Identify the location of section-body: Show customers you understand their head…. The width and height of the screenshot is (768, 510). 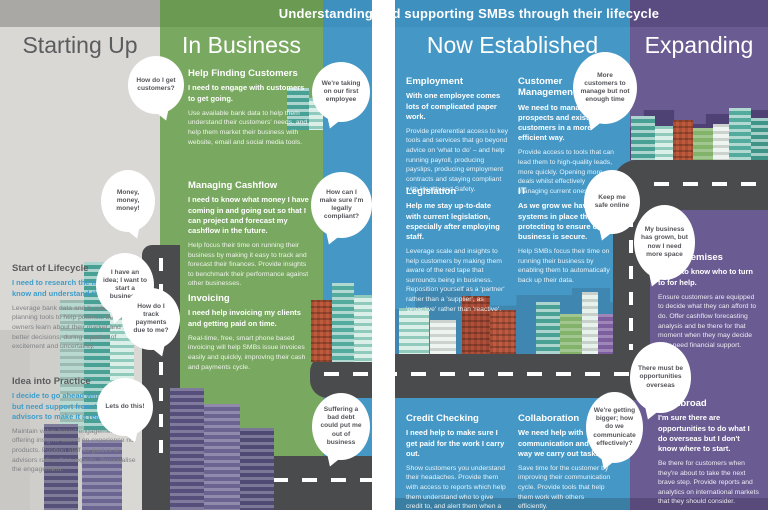
(456, 487).